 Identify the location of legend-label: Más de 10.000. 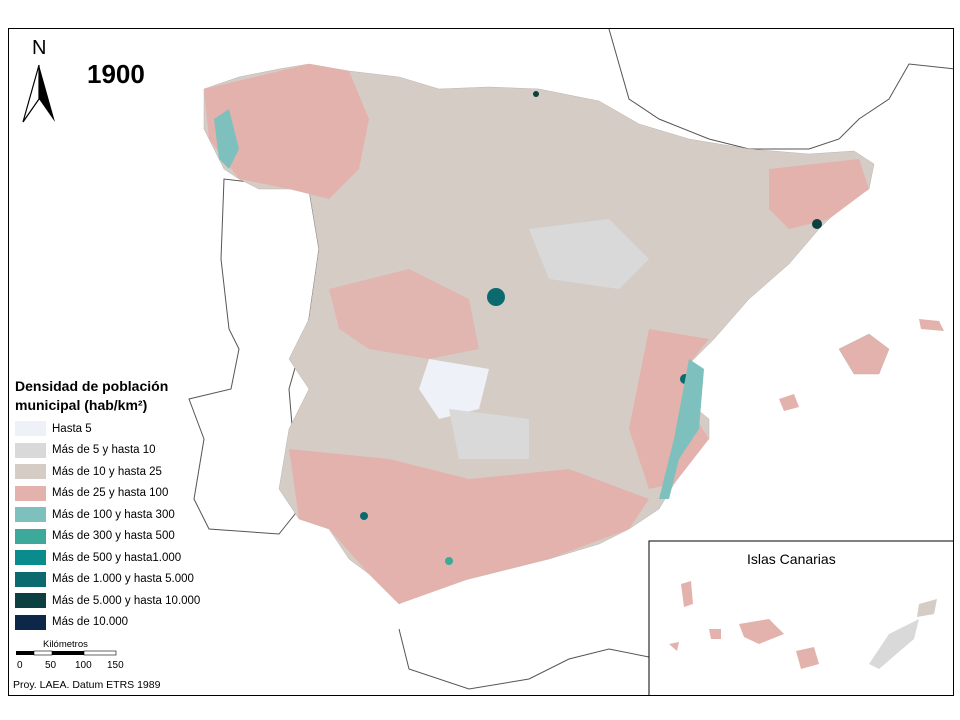
(90, 622).